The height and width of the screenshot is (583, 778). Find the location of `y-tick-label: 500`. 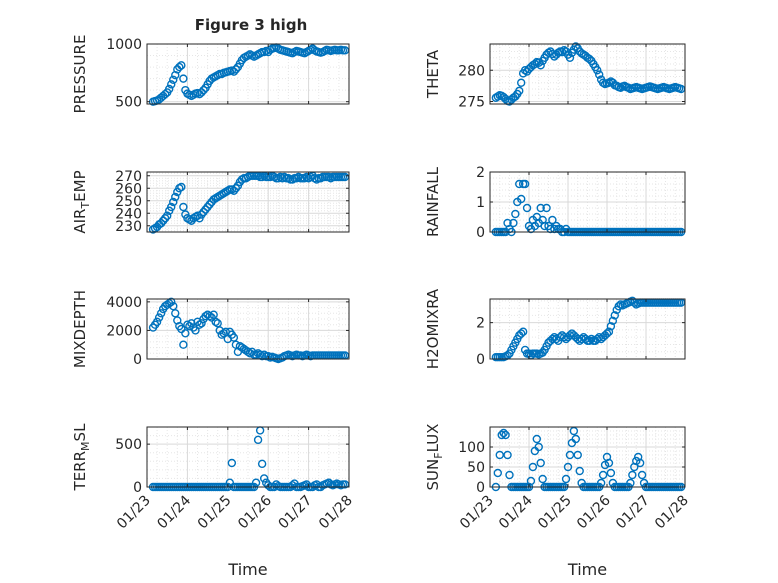

y-tick-label: 500 is located at coordinates (128, 103).